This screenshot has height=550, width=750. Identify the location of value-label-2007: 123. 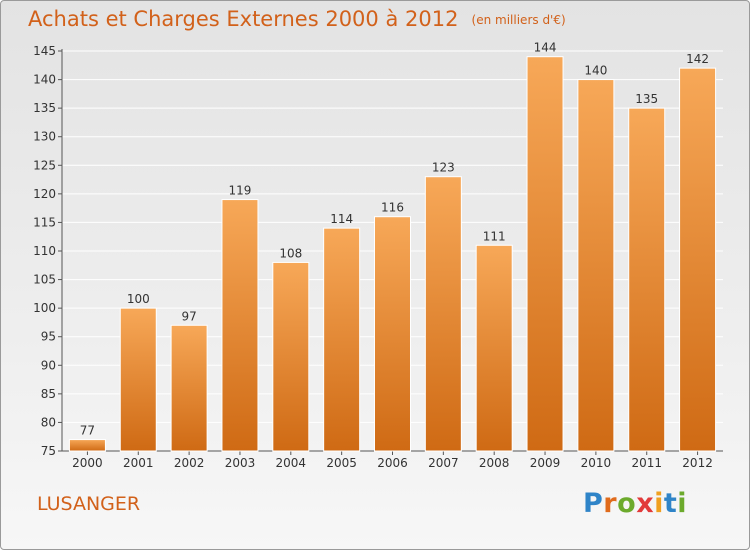
(443, 168).